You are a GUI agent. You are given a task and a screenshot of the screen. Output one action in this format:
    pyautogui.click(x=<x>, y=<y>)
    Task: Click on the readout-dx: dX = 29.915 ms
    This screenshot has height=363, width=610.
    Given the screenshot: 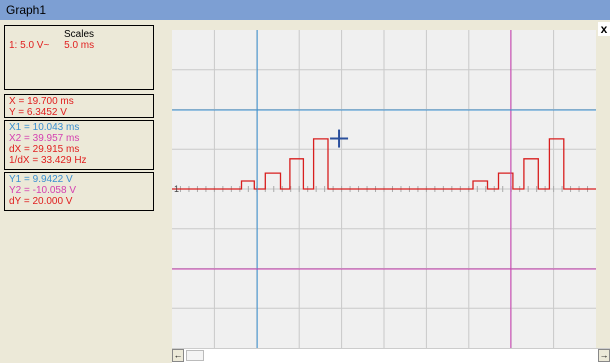 What is the action you would take?
    pyautogui.click(x=44, y=149)
    